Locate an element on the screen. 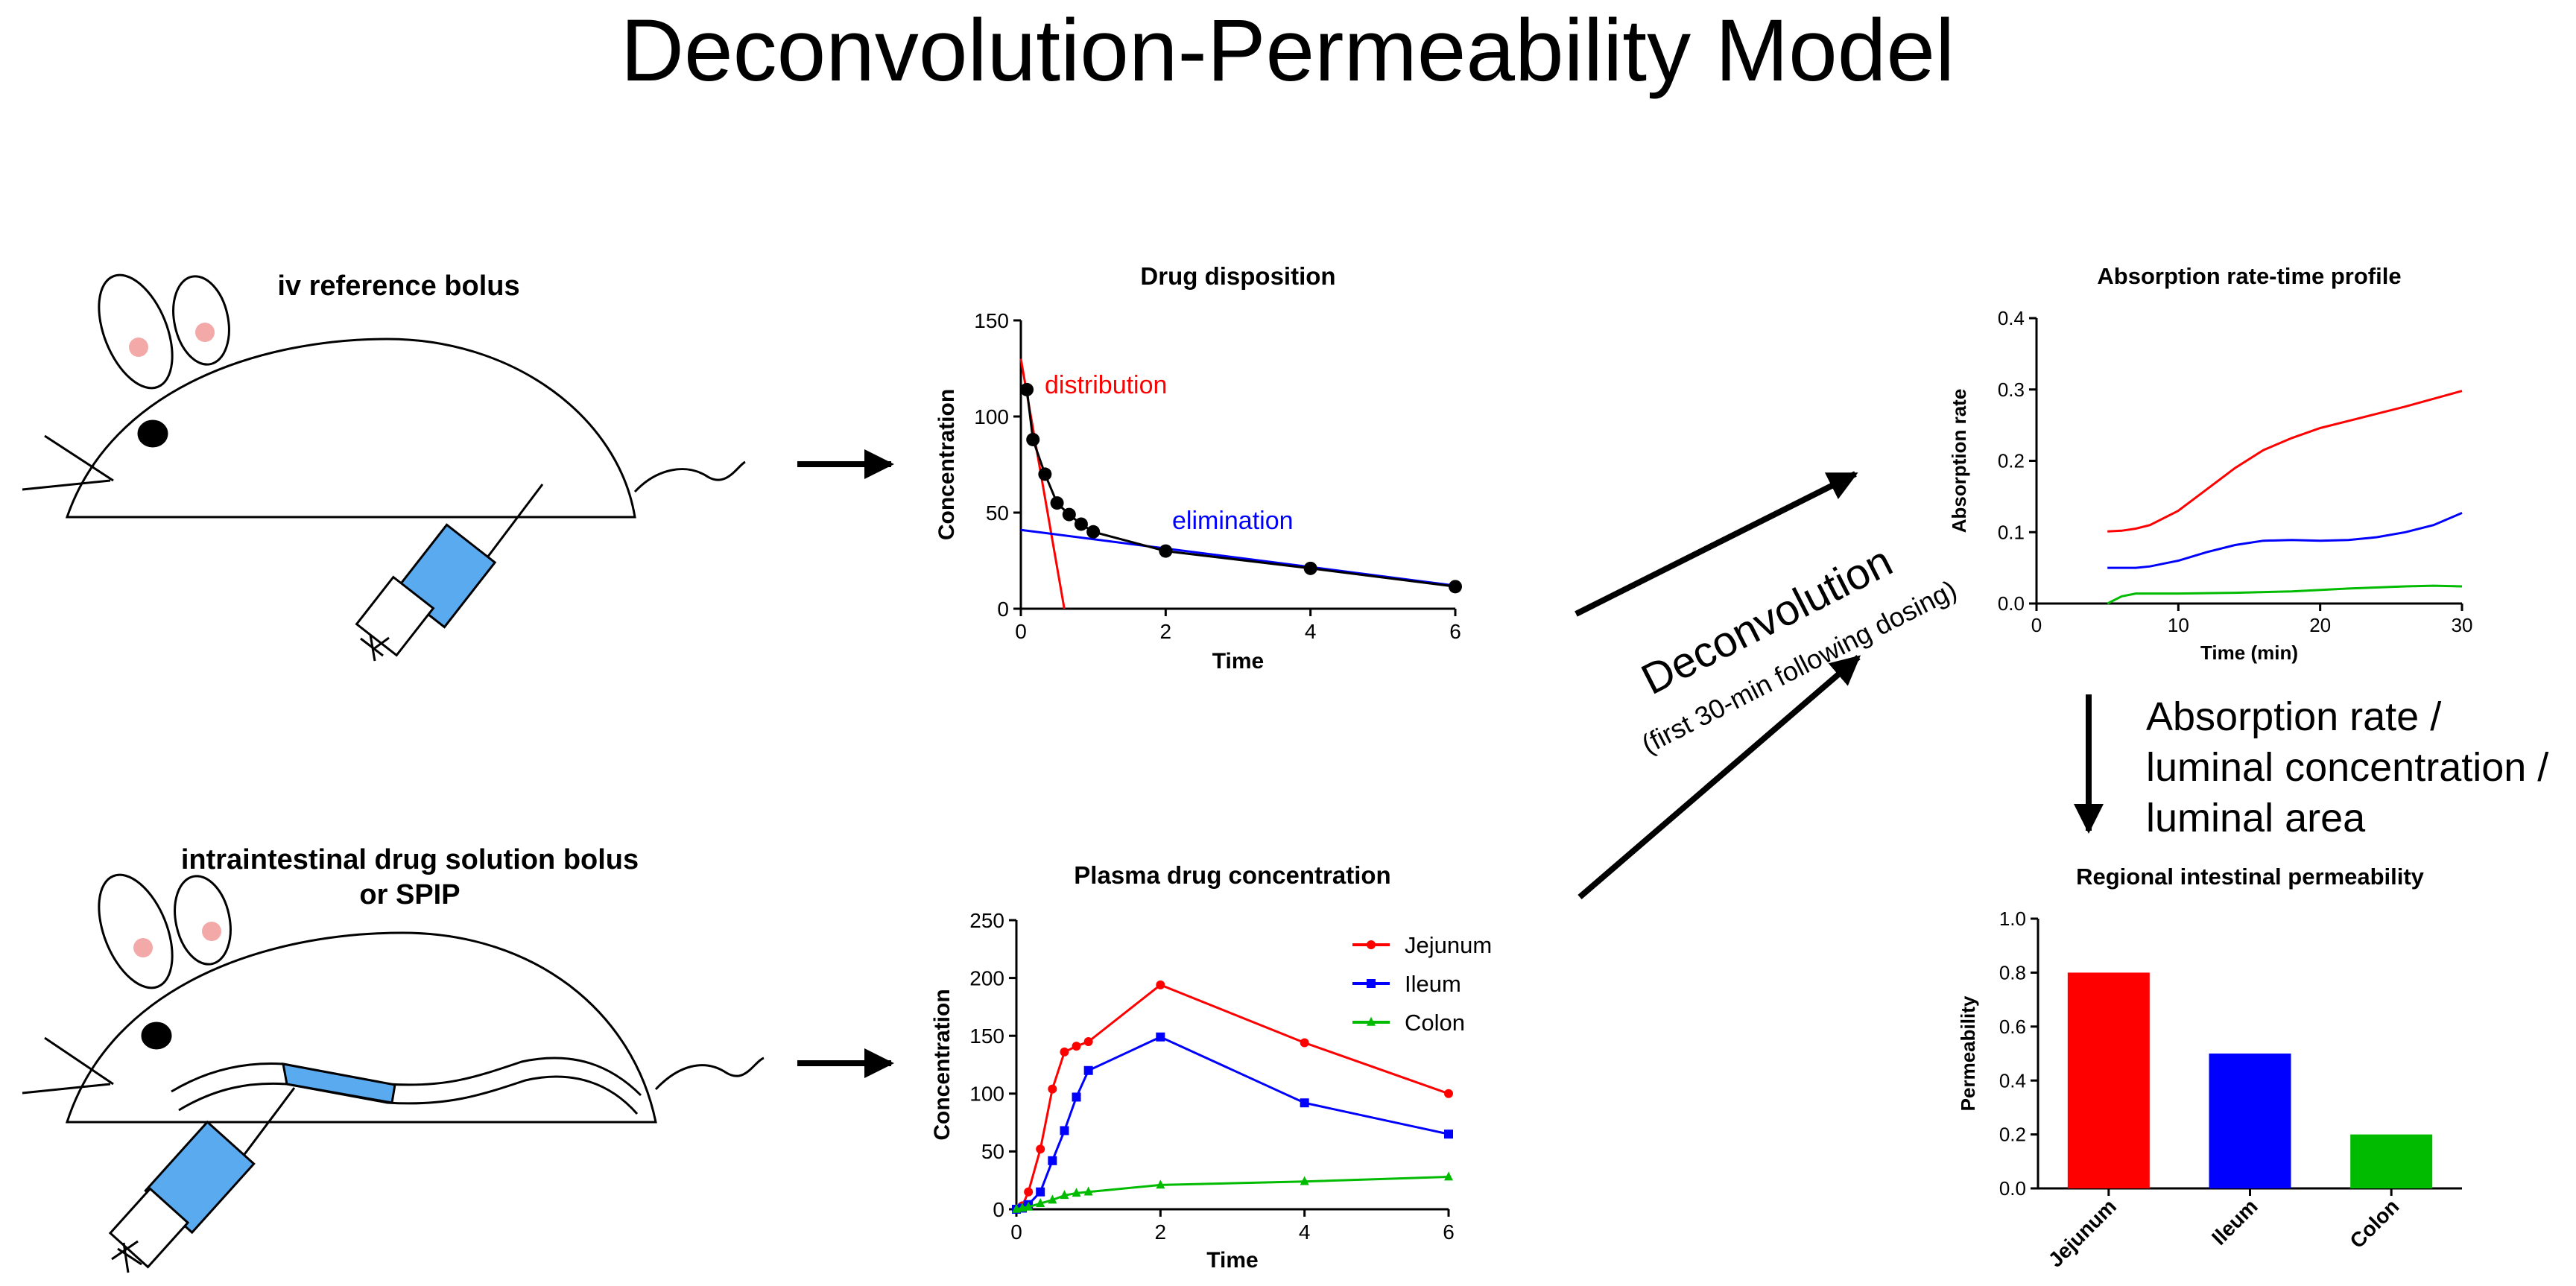  intestine-segment is located at coordinates (339, 1083).